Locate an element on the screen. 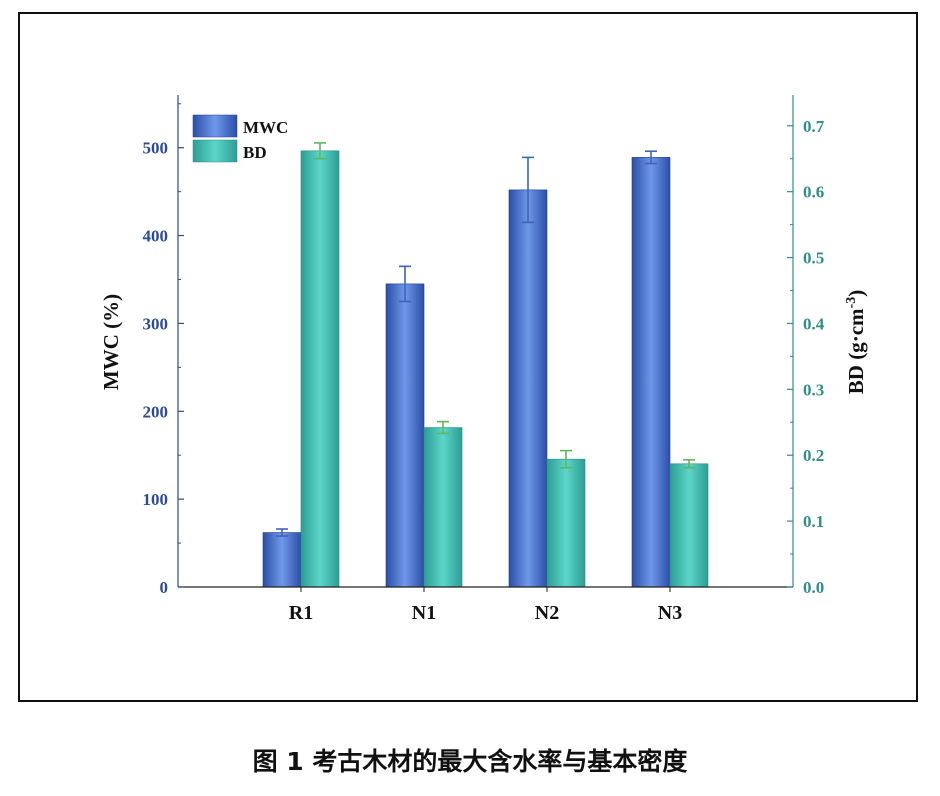  y2-tick-label-0.7: 0.7 is located at coordinates (814, 126).